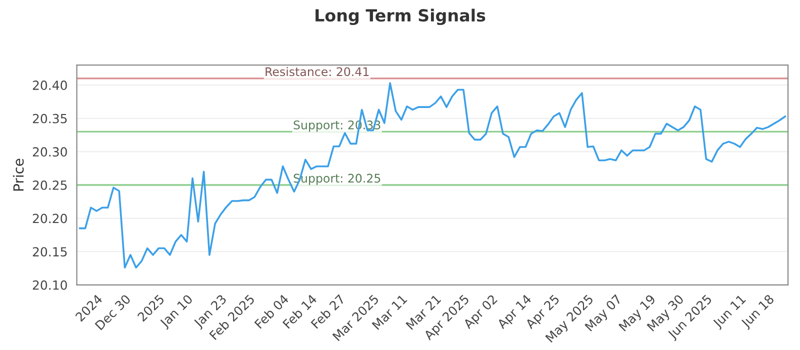 This screenshot has width=800, height=350. What do you see at coordinates (49, 252) in the screenshot?
I see `y-tick-label: 20.15` at bounding box center [49, 252].